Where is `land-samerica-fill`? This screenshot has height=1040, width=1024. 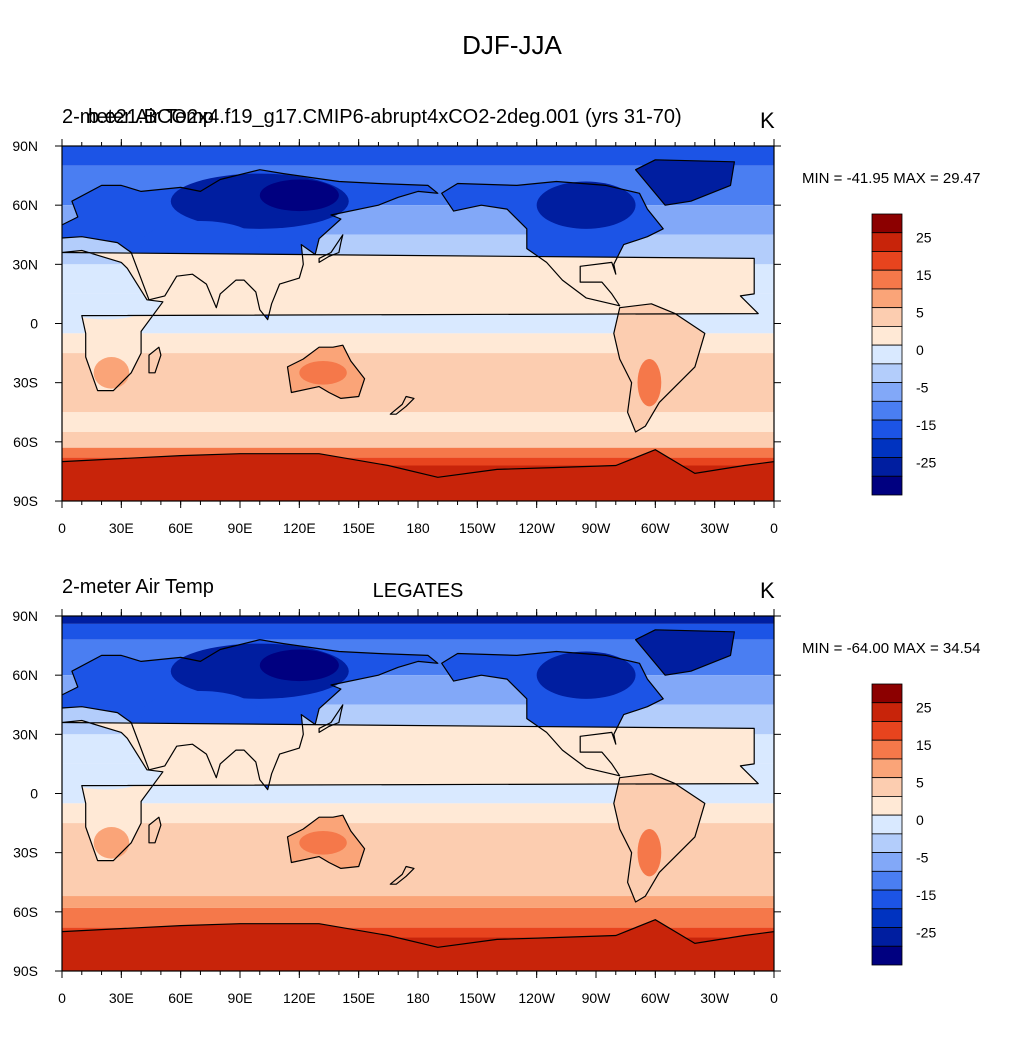 land-samerica-fill is located at coordinates (659, 367).